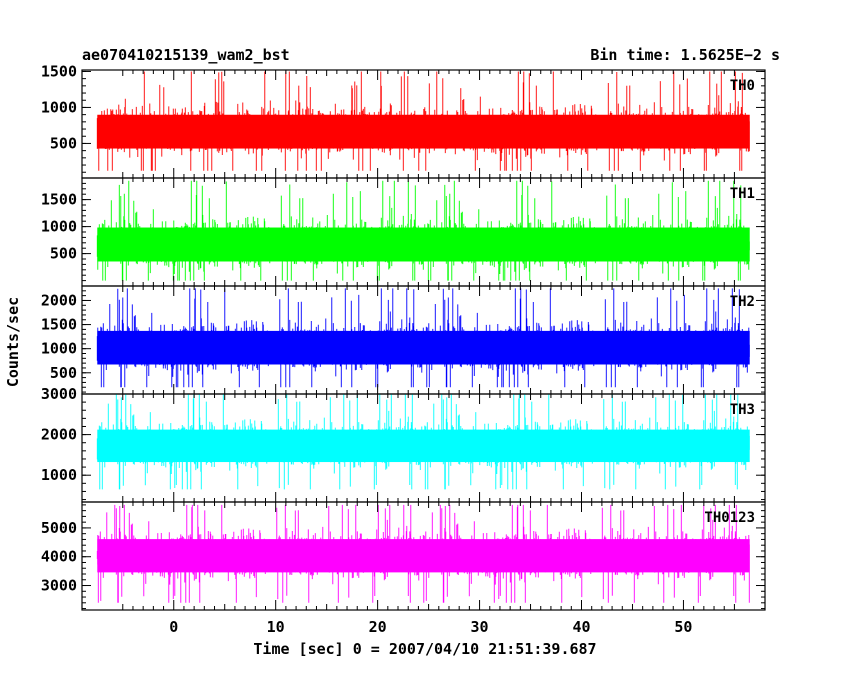  What do you see at coordinates (423, 442) in the screenshot?
I see `series-line-th3` at bounding box center [423, 442].